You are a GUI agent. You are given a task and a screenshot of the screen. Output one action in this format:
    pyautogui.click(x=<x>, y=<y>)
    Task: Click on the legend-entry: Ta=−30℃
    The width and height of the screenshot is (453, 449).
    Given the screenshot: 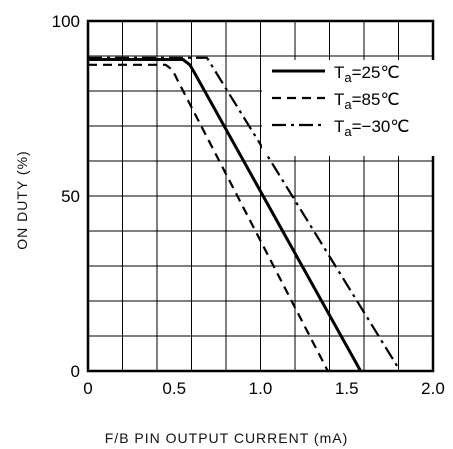 What is the action you would take?
    pyautogui.click(x=371, y=128)
    